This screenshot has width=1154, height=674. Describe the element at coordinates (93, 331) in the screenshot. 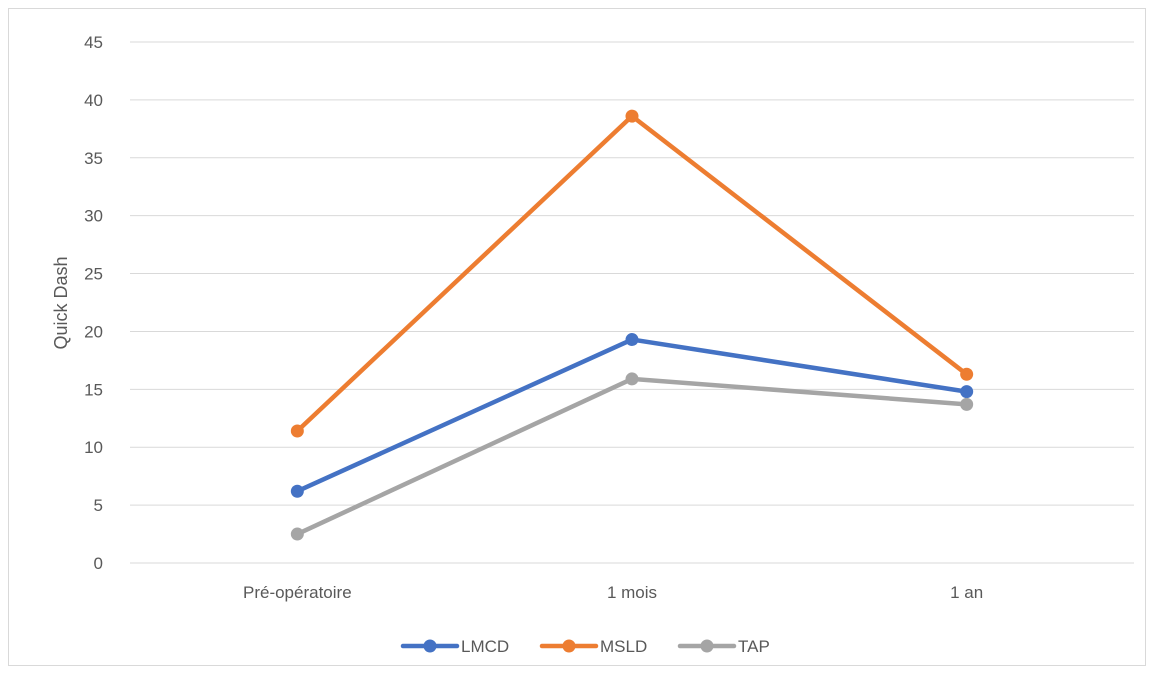

I see `y-tick-label: 20` at that location.